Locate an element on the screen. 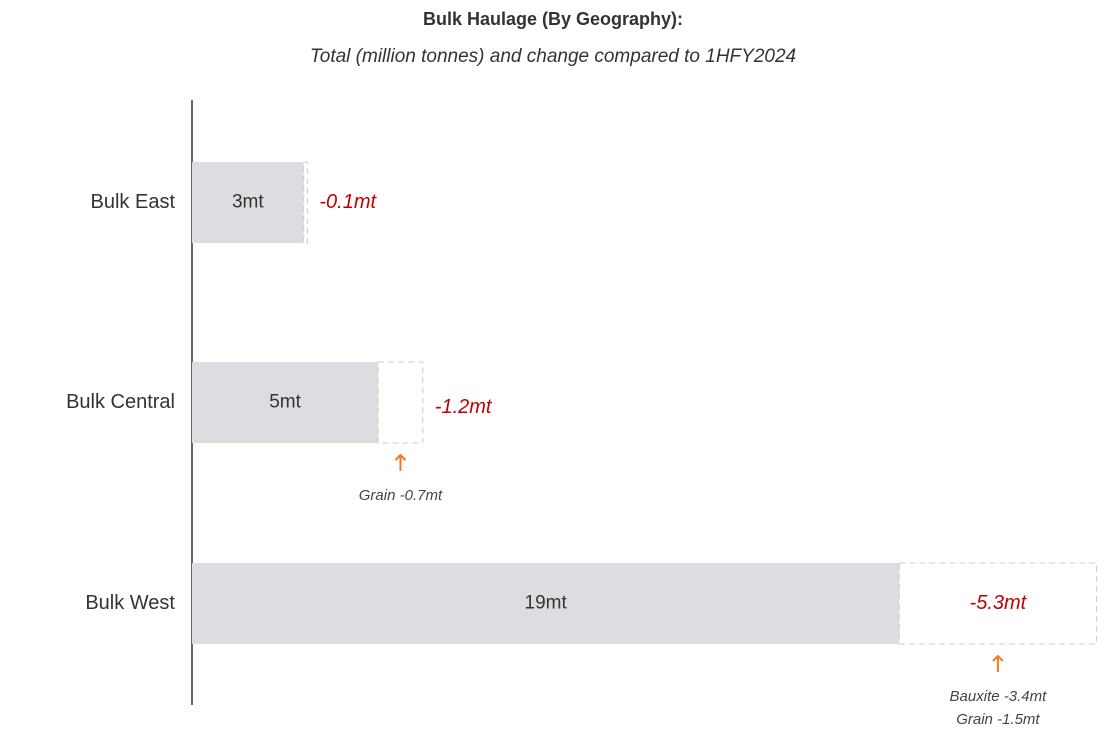 This screenshot has height=745, width=1107. change-label: -1.2mt is located at coordinates (464, 407).